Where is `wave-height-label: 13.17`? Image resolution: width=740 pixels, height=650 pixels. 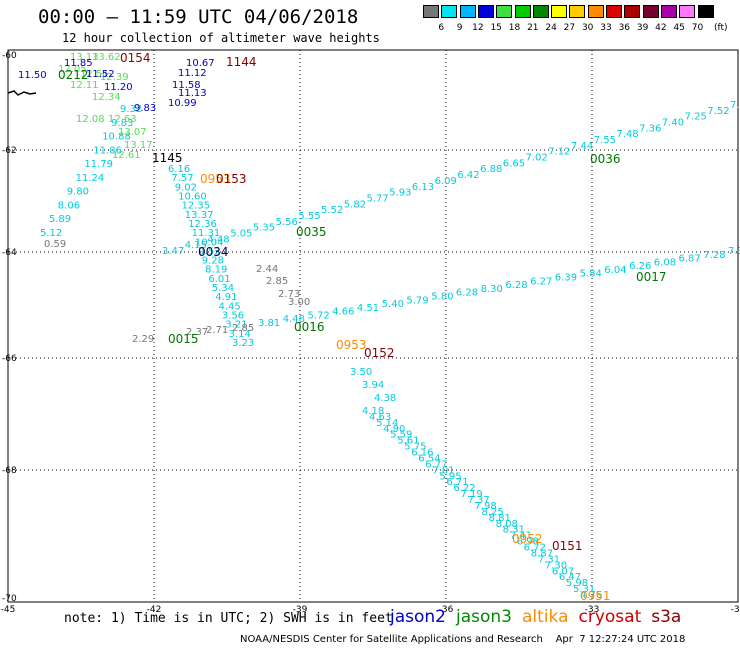
wave-height-label: 13.17 is located at coordinates (138, 145).